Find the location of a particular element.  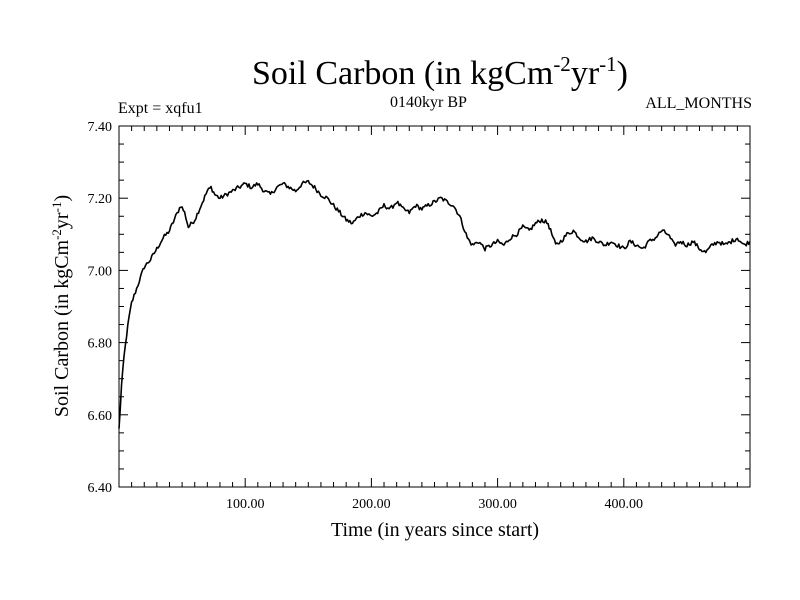

y-tick-label: 7.40 is located at coordinates (100, 127).